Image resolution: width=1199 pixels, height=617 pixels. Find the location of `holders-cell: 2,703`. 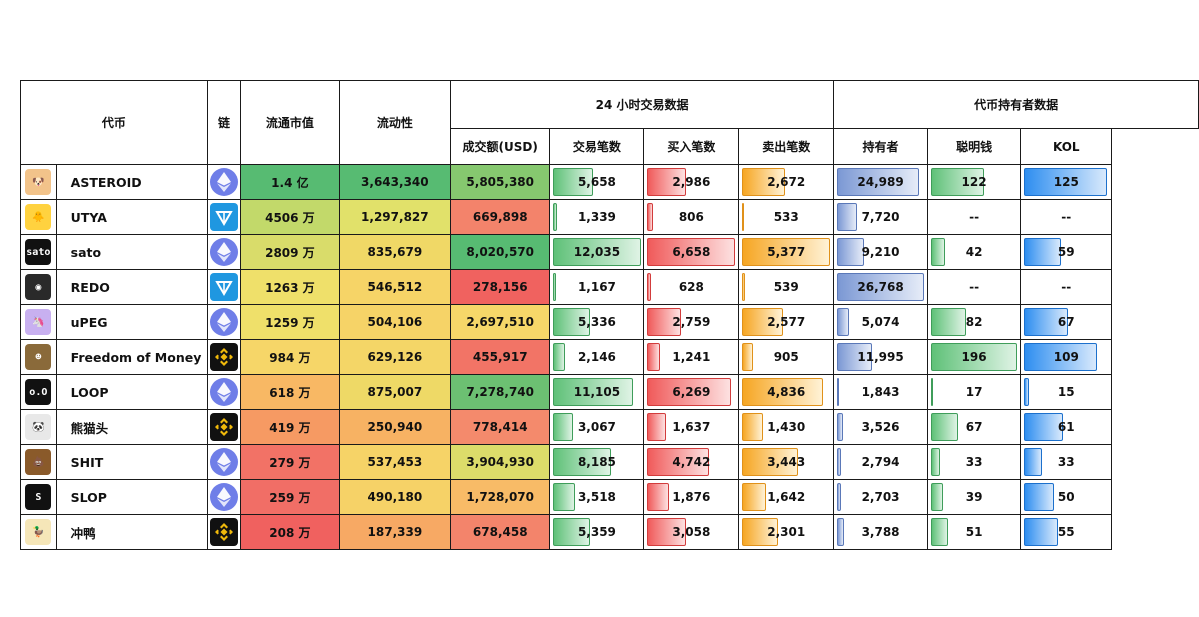

holders-cell: 2,703 is located at coordinates (880, 497).